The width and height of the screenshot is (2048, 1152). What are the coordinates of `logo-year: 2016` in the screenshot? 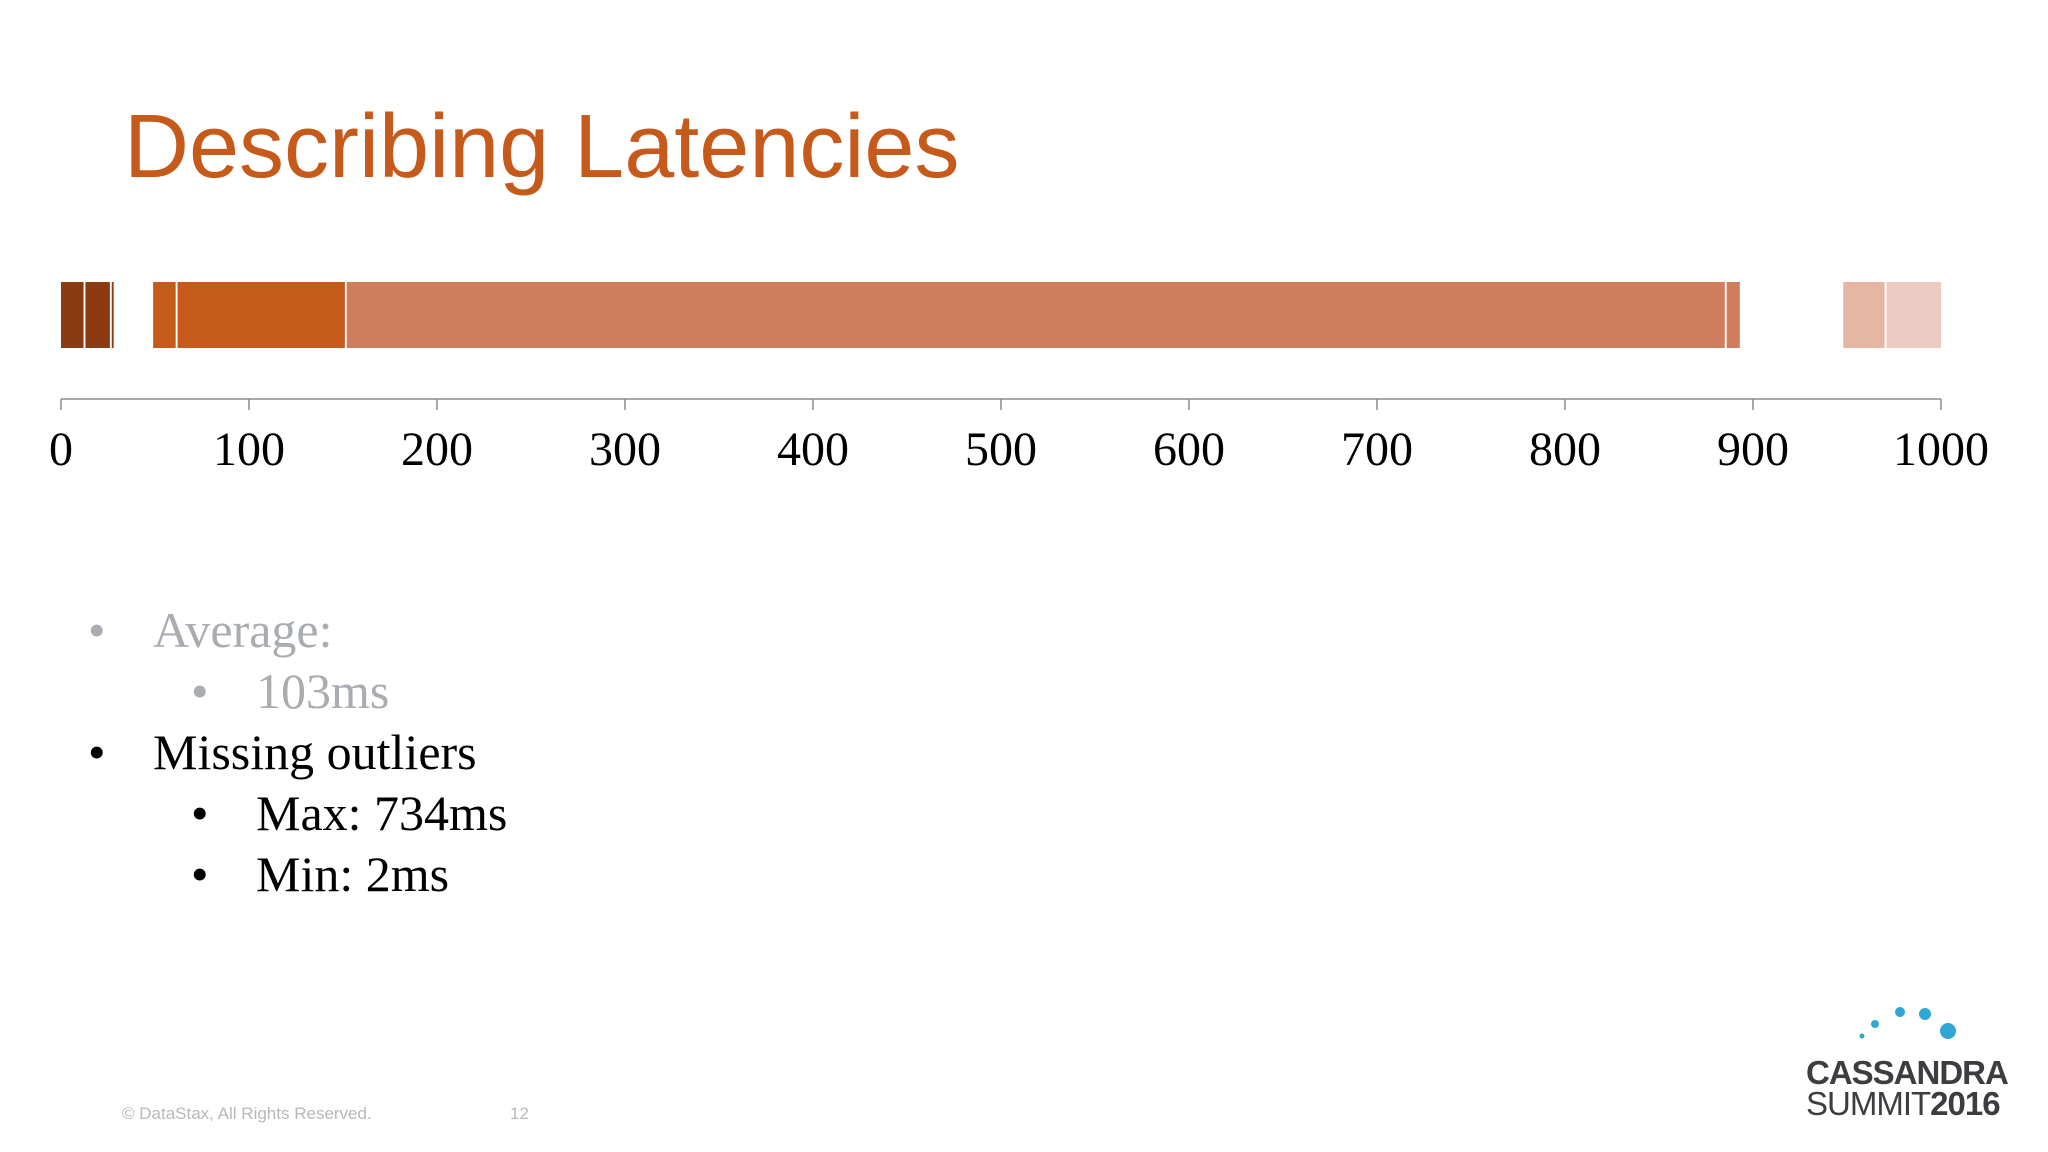 It's located at (1965, 1103).